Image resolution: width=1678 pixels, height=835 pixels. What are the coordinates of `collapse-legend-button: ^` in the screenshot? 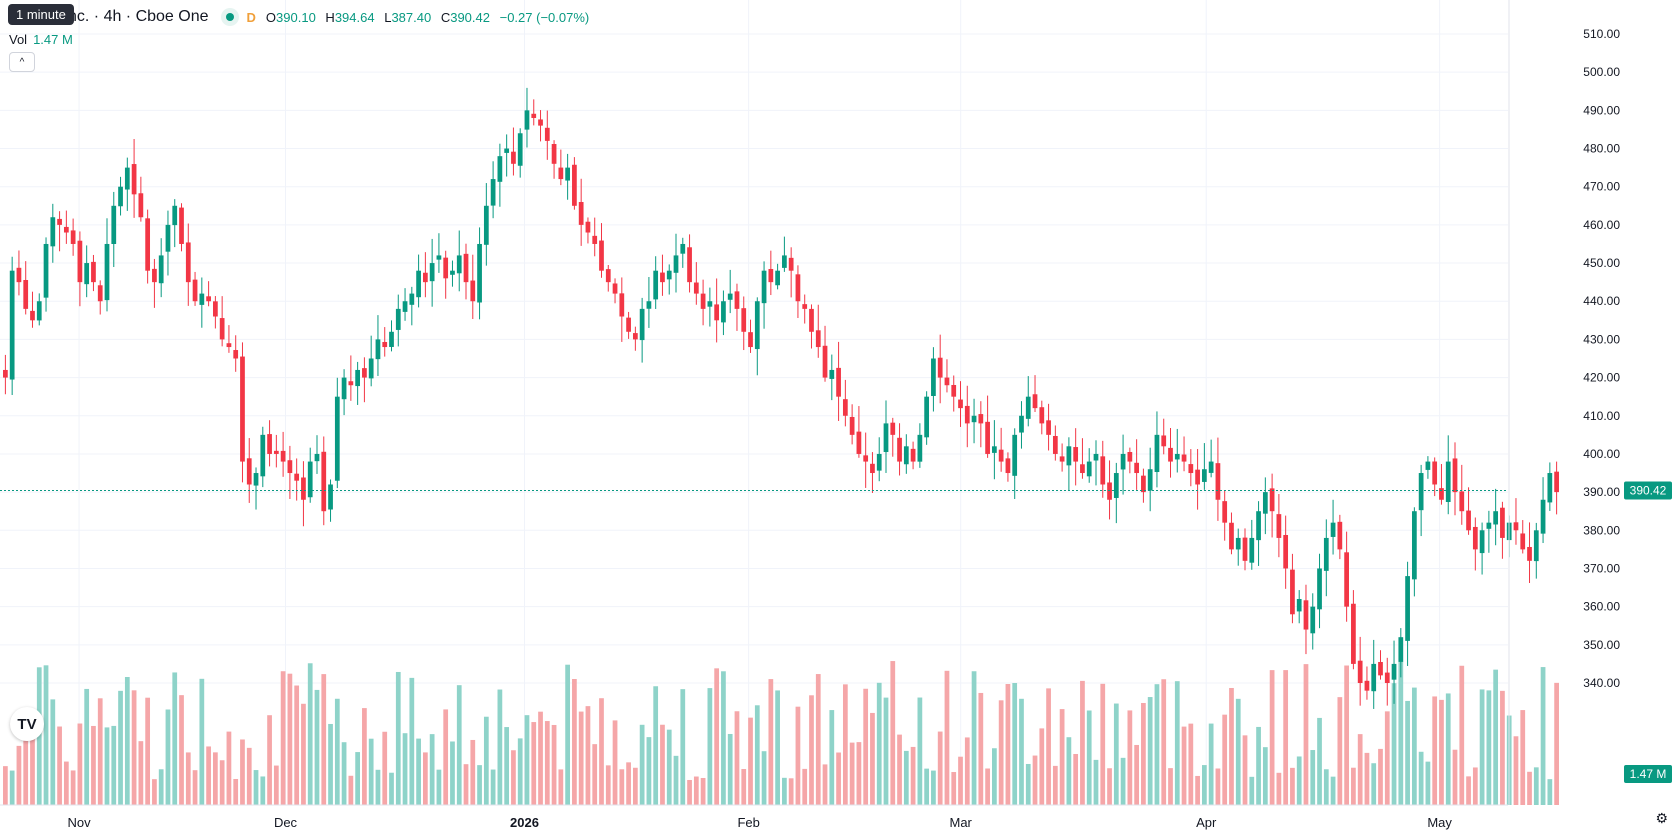 It's located at (22, 62).